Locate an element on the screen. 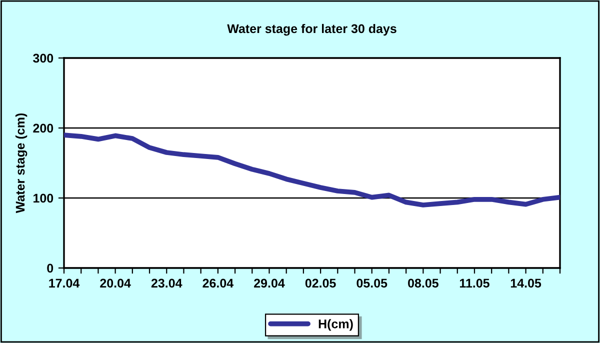 The image size is (600, 343). legend-label: H(cm) is located at coordinates (335, 325).